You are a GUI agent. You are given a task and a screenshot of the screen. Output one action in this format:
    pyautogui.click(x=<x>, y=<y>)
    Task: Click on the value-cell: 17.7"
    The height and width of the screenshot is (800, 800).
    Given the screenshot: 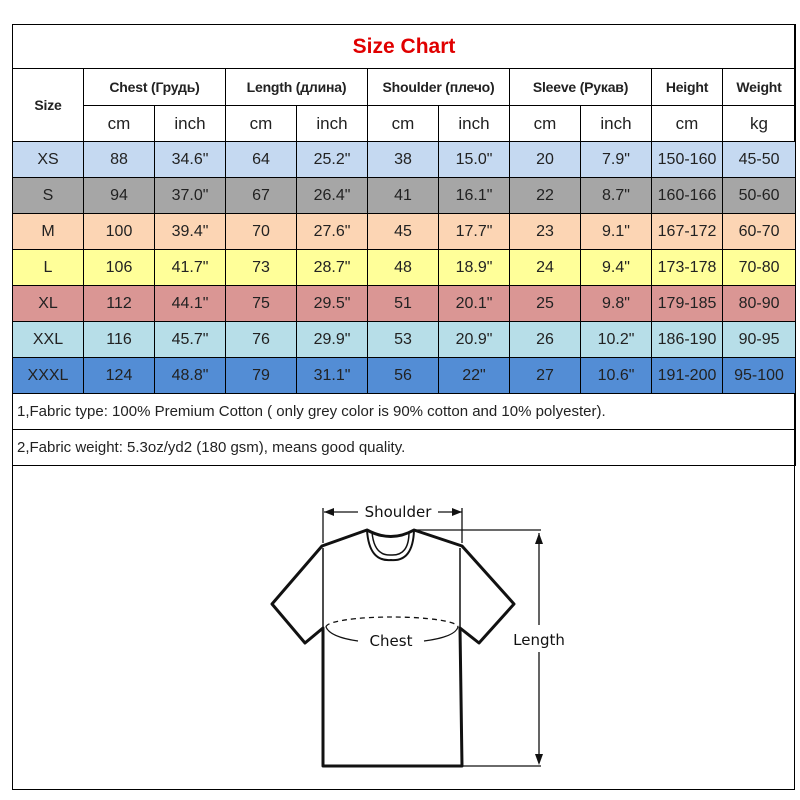 What is the action you would take?
    pyautogui.click(x=474, y=231)
    